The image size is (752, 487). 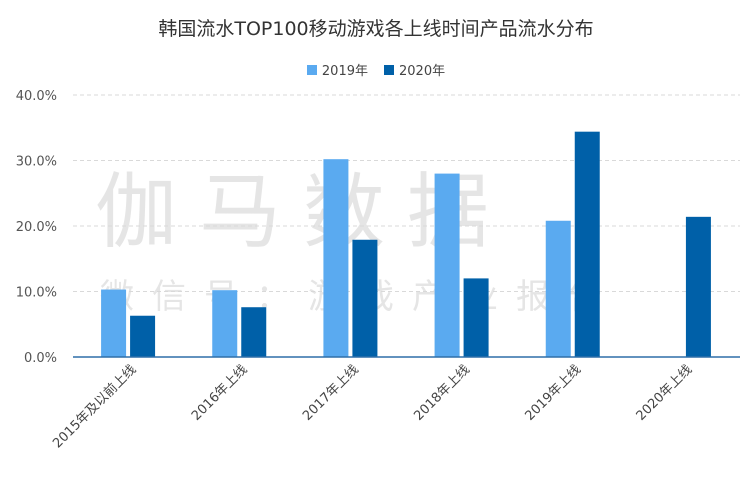 I want to click on bar-2019年-2019年上线, so click(x=558, y=288).